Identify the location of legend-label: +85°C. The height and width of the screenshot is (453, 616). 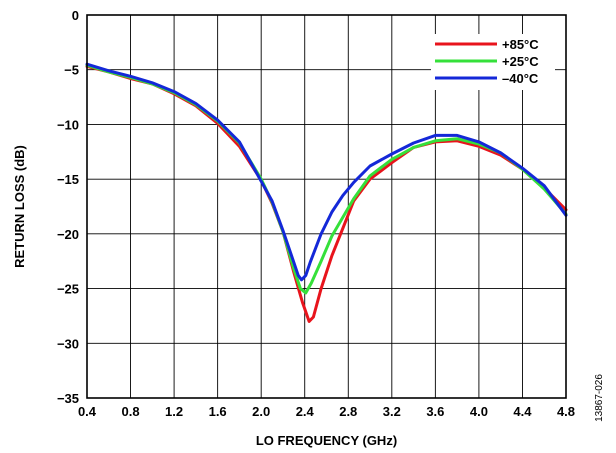
(520, 44).